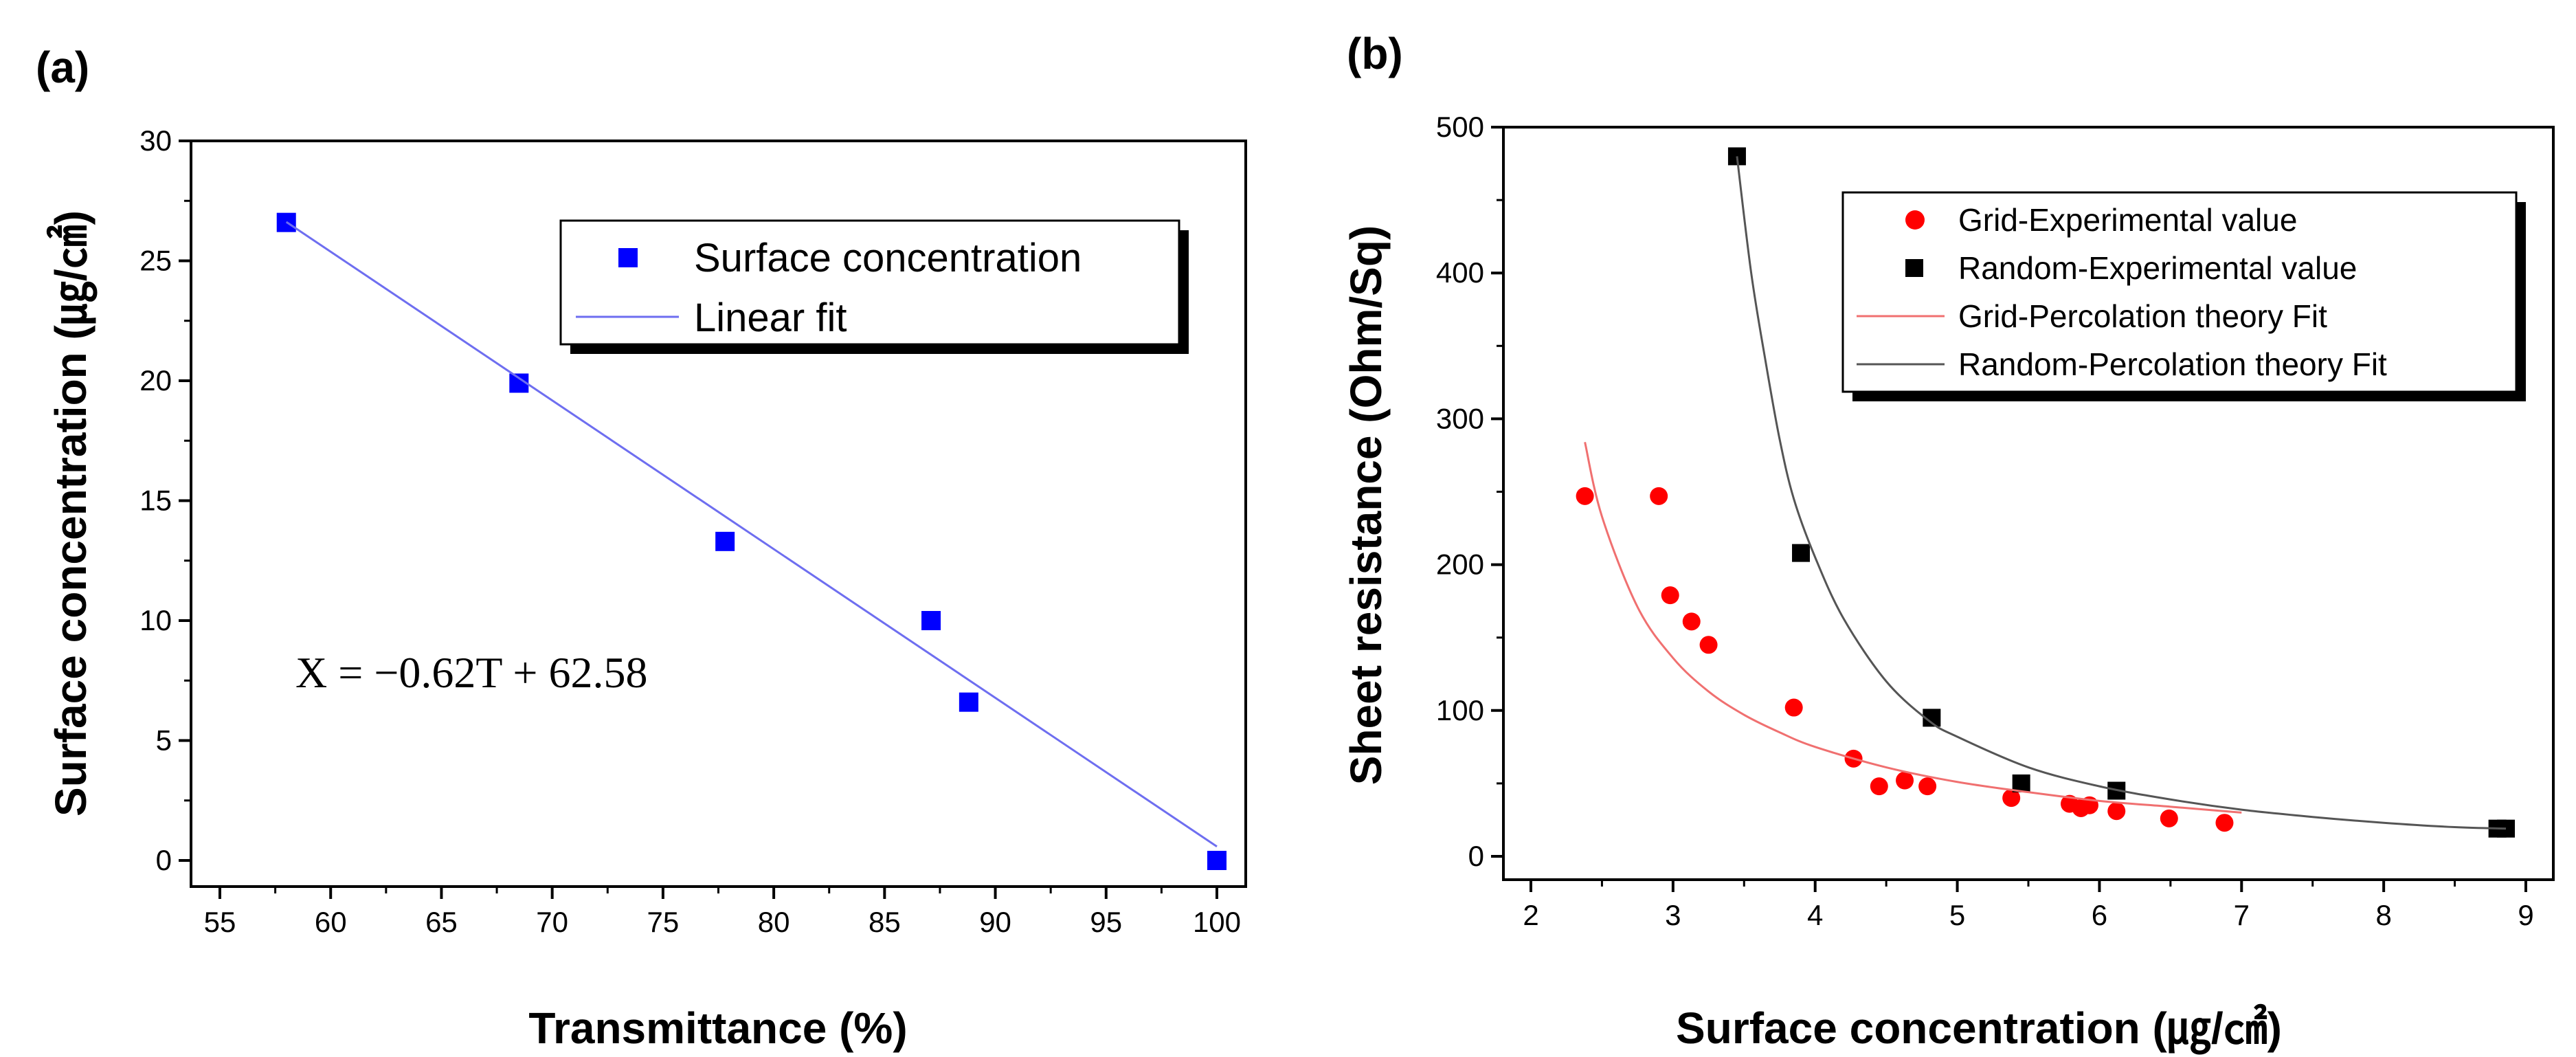 This screenshot has height=1057, width=2576. Describe the element at coordinates (717, 1028) in the screenshot. I see `panel-a-xlabel: Transmittance (%)` at that location.